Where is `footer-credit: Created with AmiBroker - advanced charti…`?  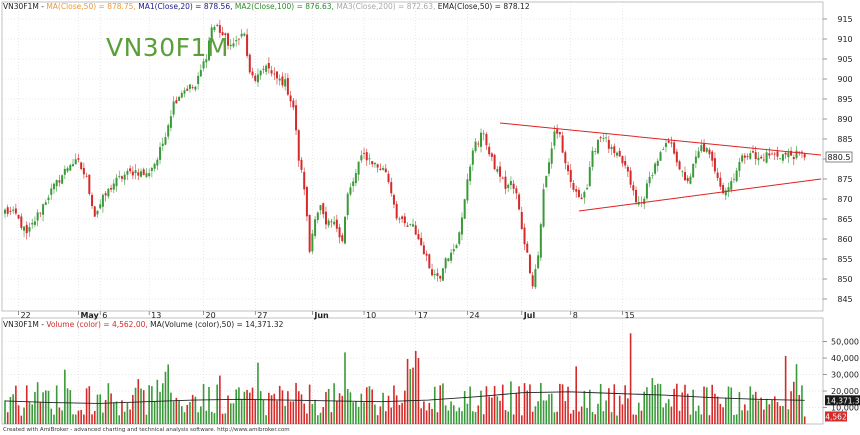
footer-credit: Created with AmiBroker - advanced charti… is located at coordinates (146, 430).